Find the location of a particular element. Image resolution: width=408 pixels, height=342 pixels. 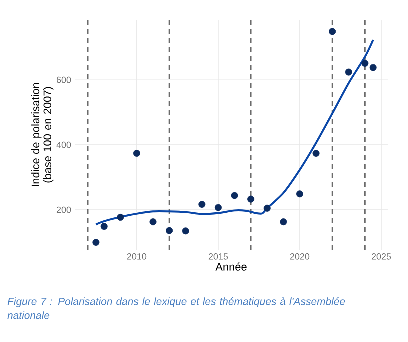

caption: Figure 7 : Polarisation dans le lexique et les thématiques à l'Assemblée nationale is located at coordinates (177, 309).